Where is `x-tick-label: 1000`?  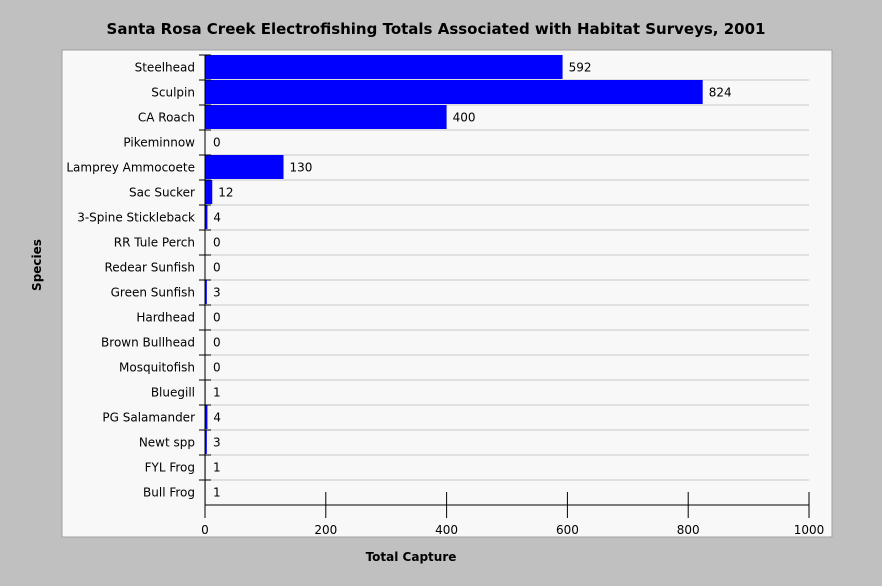 x-tick-label: 1000 is located at coordinates (809, 530).